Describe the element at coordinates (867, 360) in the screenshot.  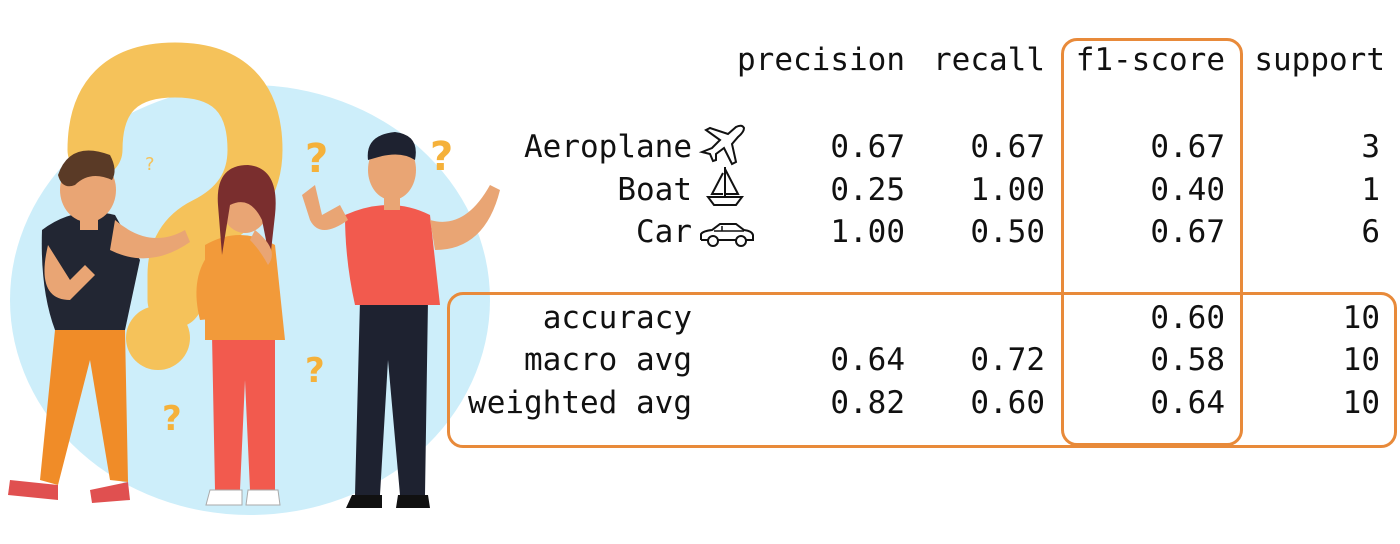
I see `macro-avg-precision: 0.64` at that location.